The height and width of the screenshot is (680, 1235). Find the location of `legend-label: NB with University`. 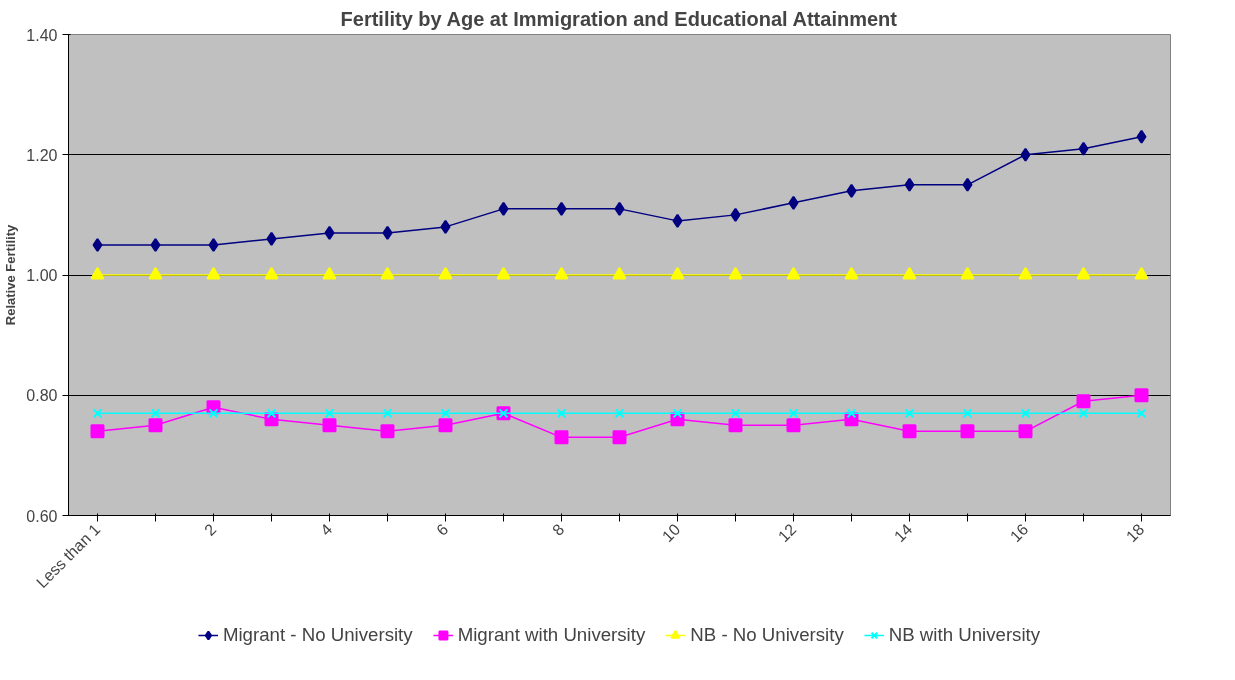

legend-label: NB with University is located at coordinates (964, 635).